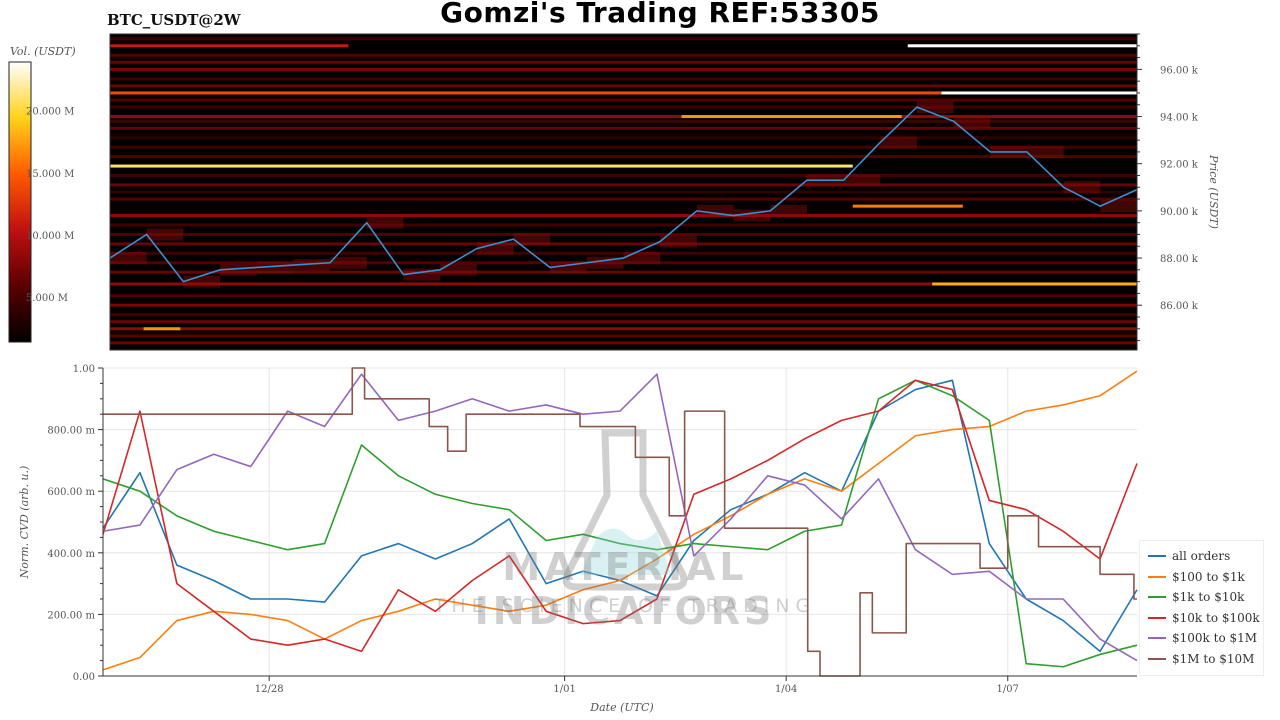 Image resolution: width=1280 pixels, height=720 pixels. I want to click on date-tick-label: 12/28, so click(269, 689).